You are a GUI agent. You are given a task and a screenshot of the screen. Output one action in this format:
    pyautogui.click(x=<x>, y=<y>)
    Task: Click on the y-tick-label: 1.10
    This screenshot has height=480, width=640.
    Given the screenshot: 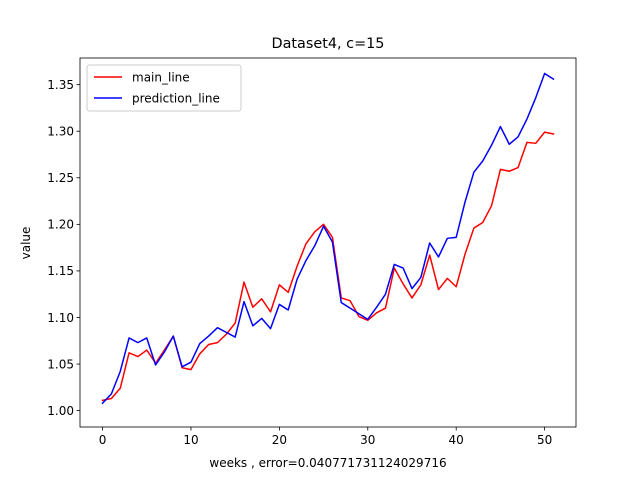 What is the action you would take?
    pyautogui.click(x=60, y=318)
    